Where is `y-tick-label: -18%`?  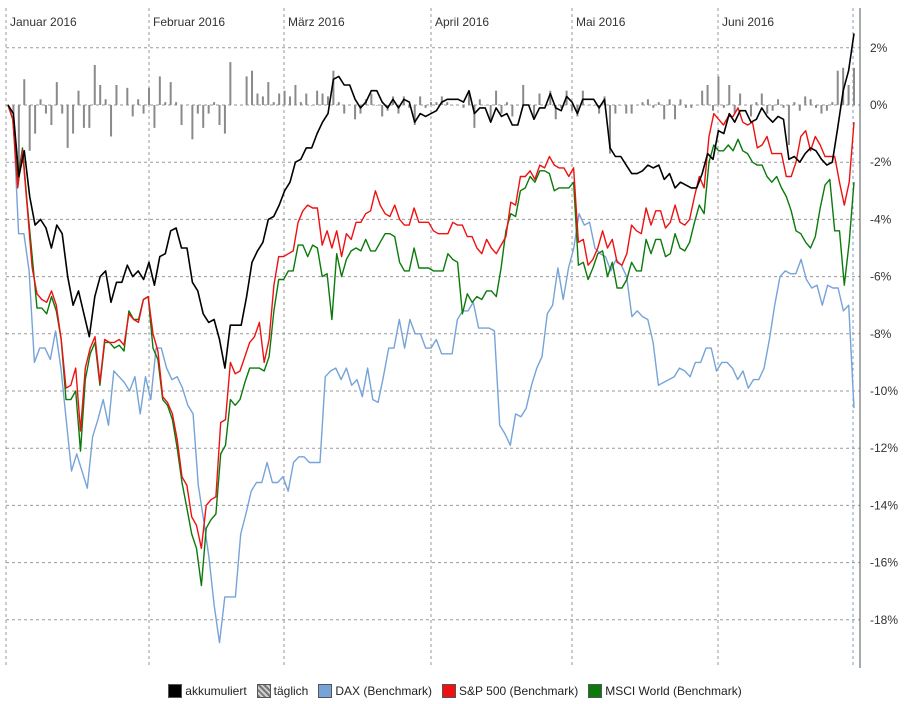 y-tick-label: -18% is located at coordinates (884, 620).